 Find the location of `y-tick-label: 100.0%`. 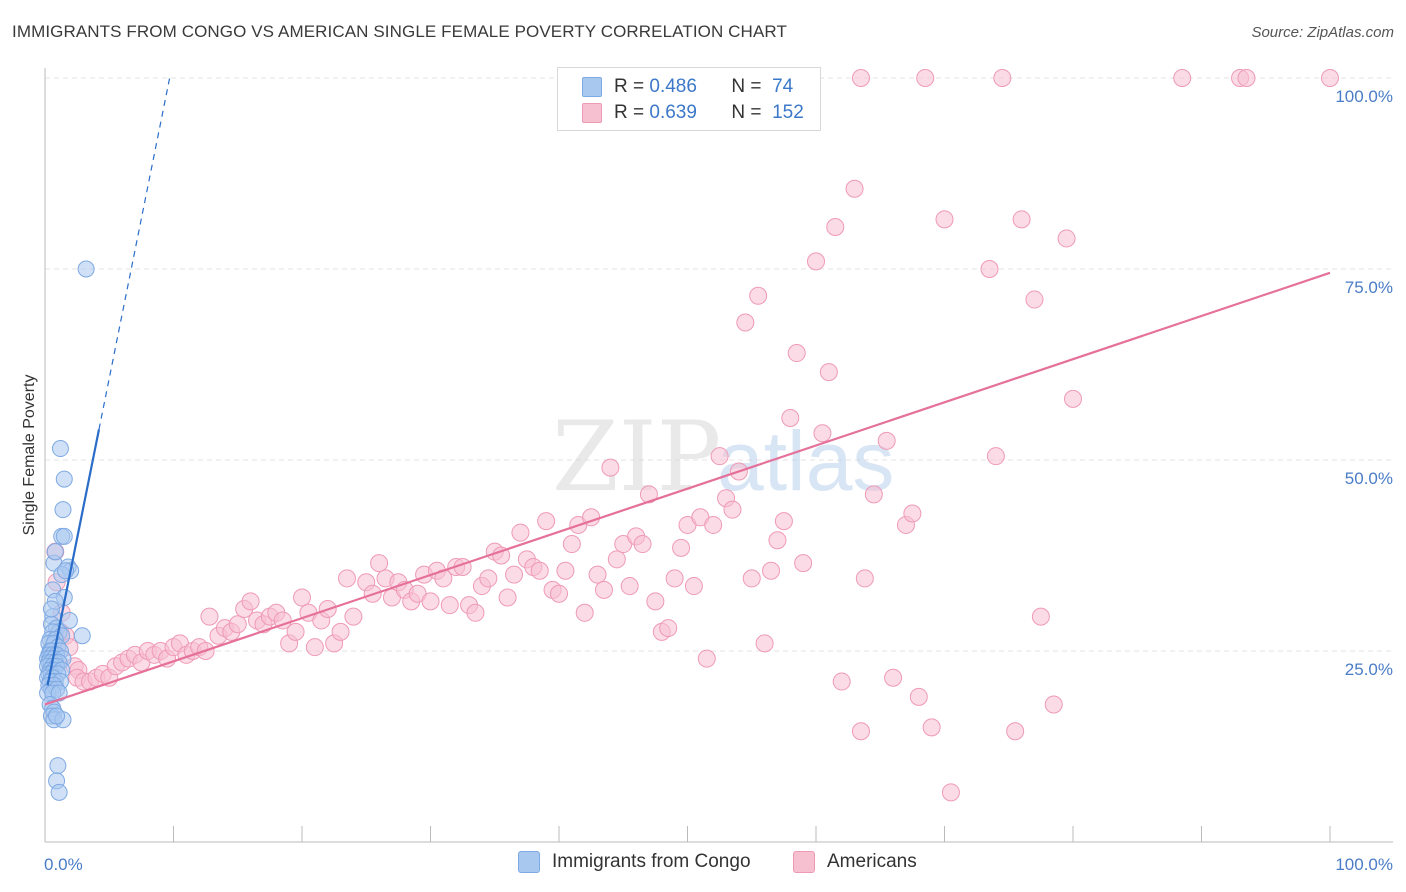

y-tick-label: 100.0% is located at coordinates (1364, 96).